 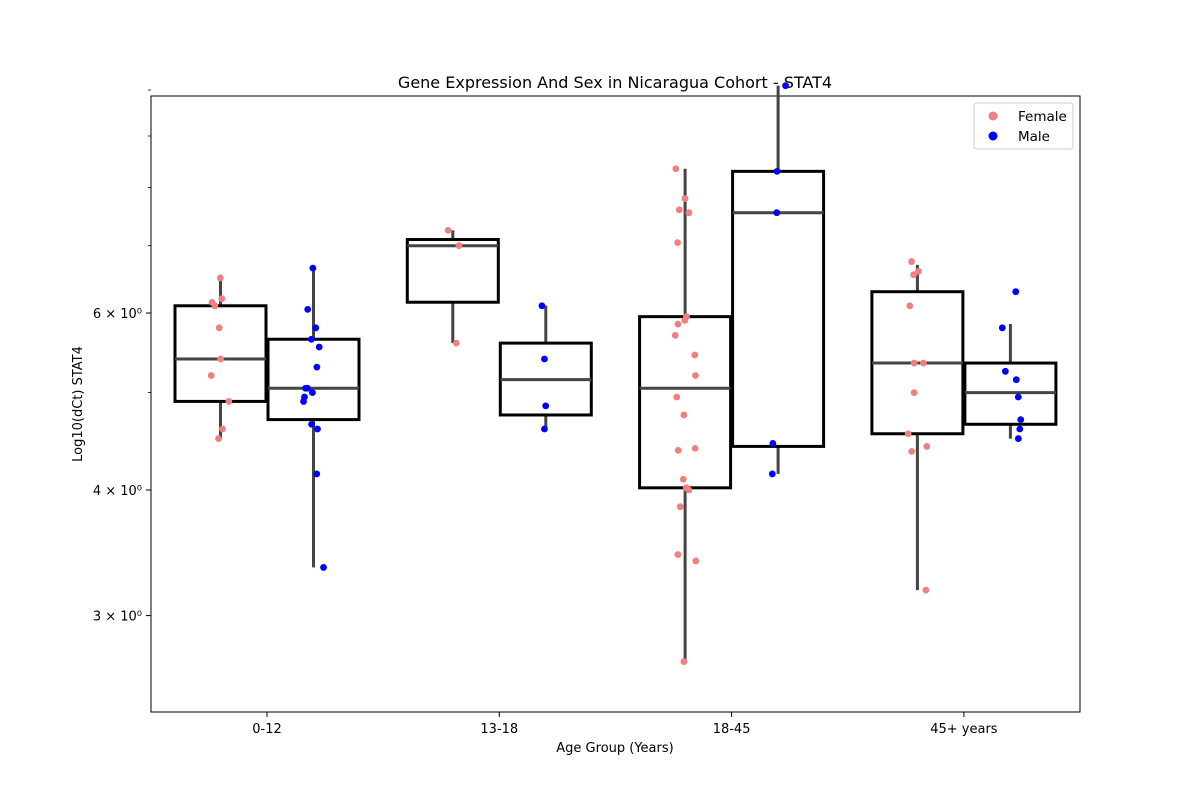 I want to click on x-tick-label: 45+ years, so click(x=964, y=729).